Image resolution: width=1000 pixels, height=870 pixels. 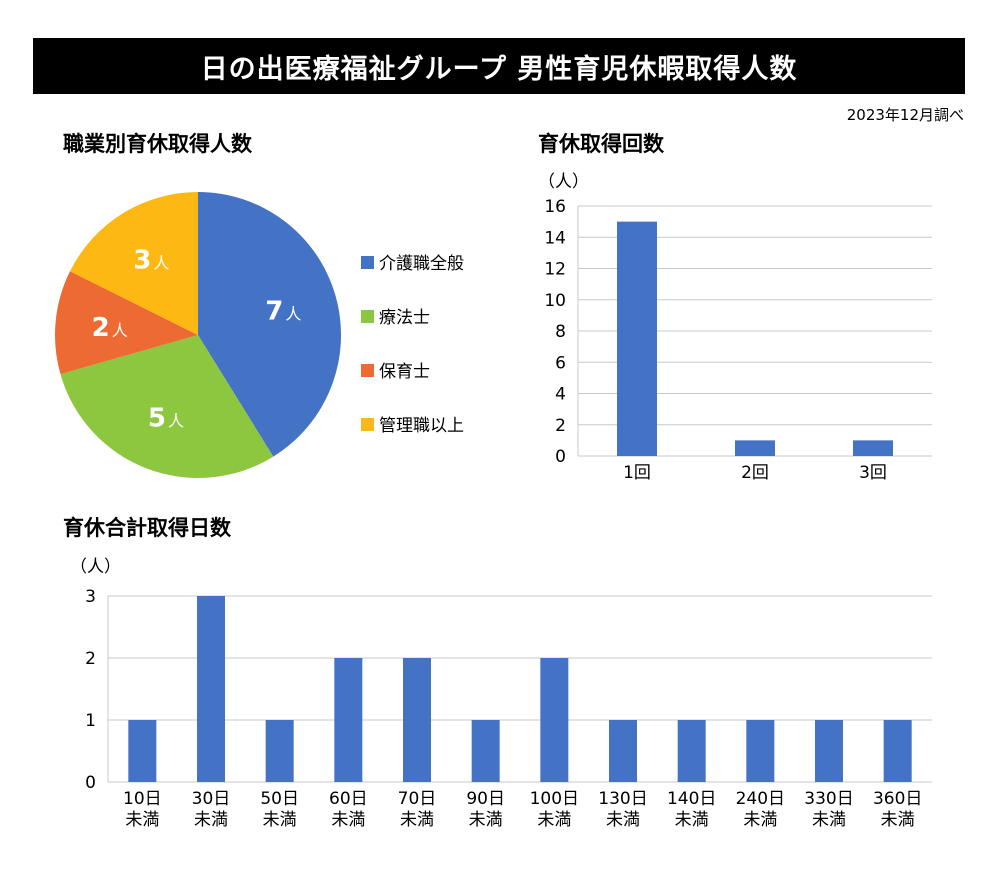 What do you see at coordinates (555, 238) in the screenshot?
I see `y-tick-label: 14` at bounding box center [555, 238].